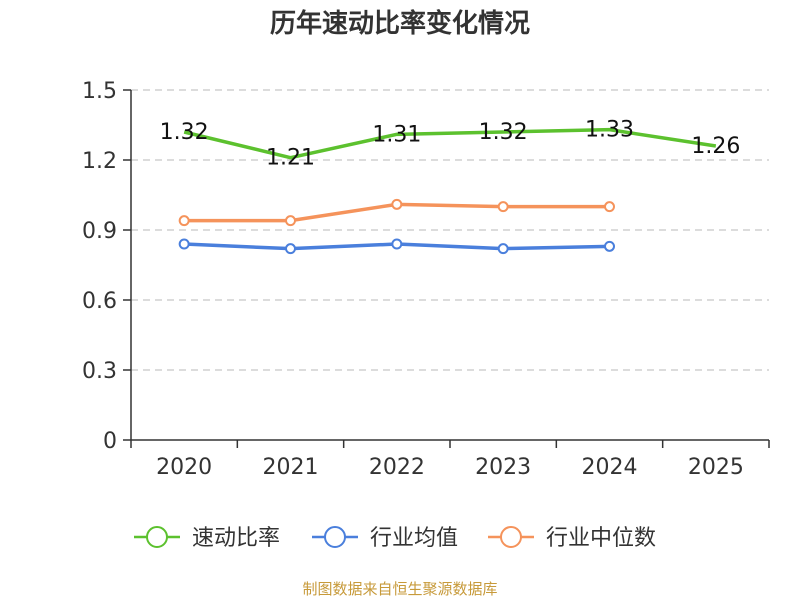 Image resolution: width=800 pixels, height=600 pixels. What do you see at coordinates (99, 371) in the screenshot?
I see `y-tick-label: 0.3` at bounding box center [99, 371].